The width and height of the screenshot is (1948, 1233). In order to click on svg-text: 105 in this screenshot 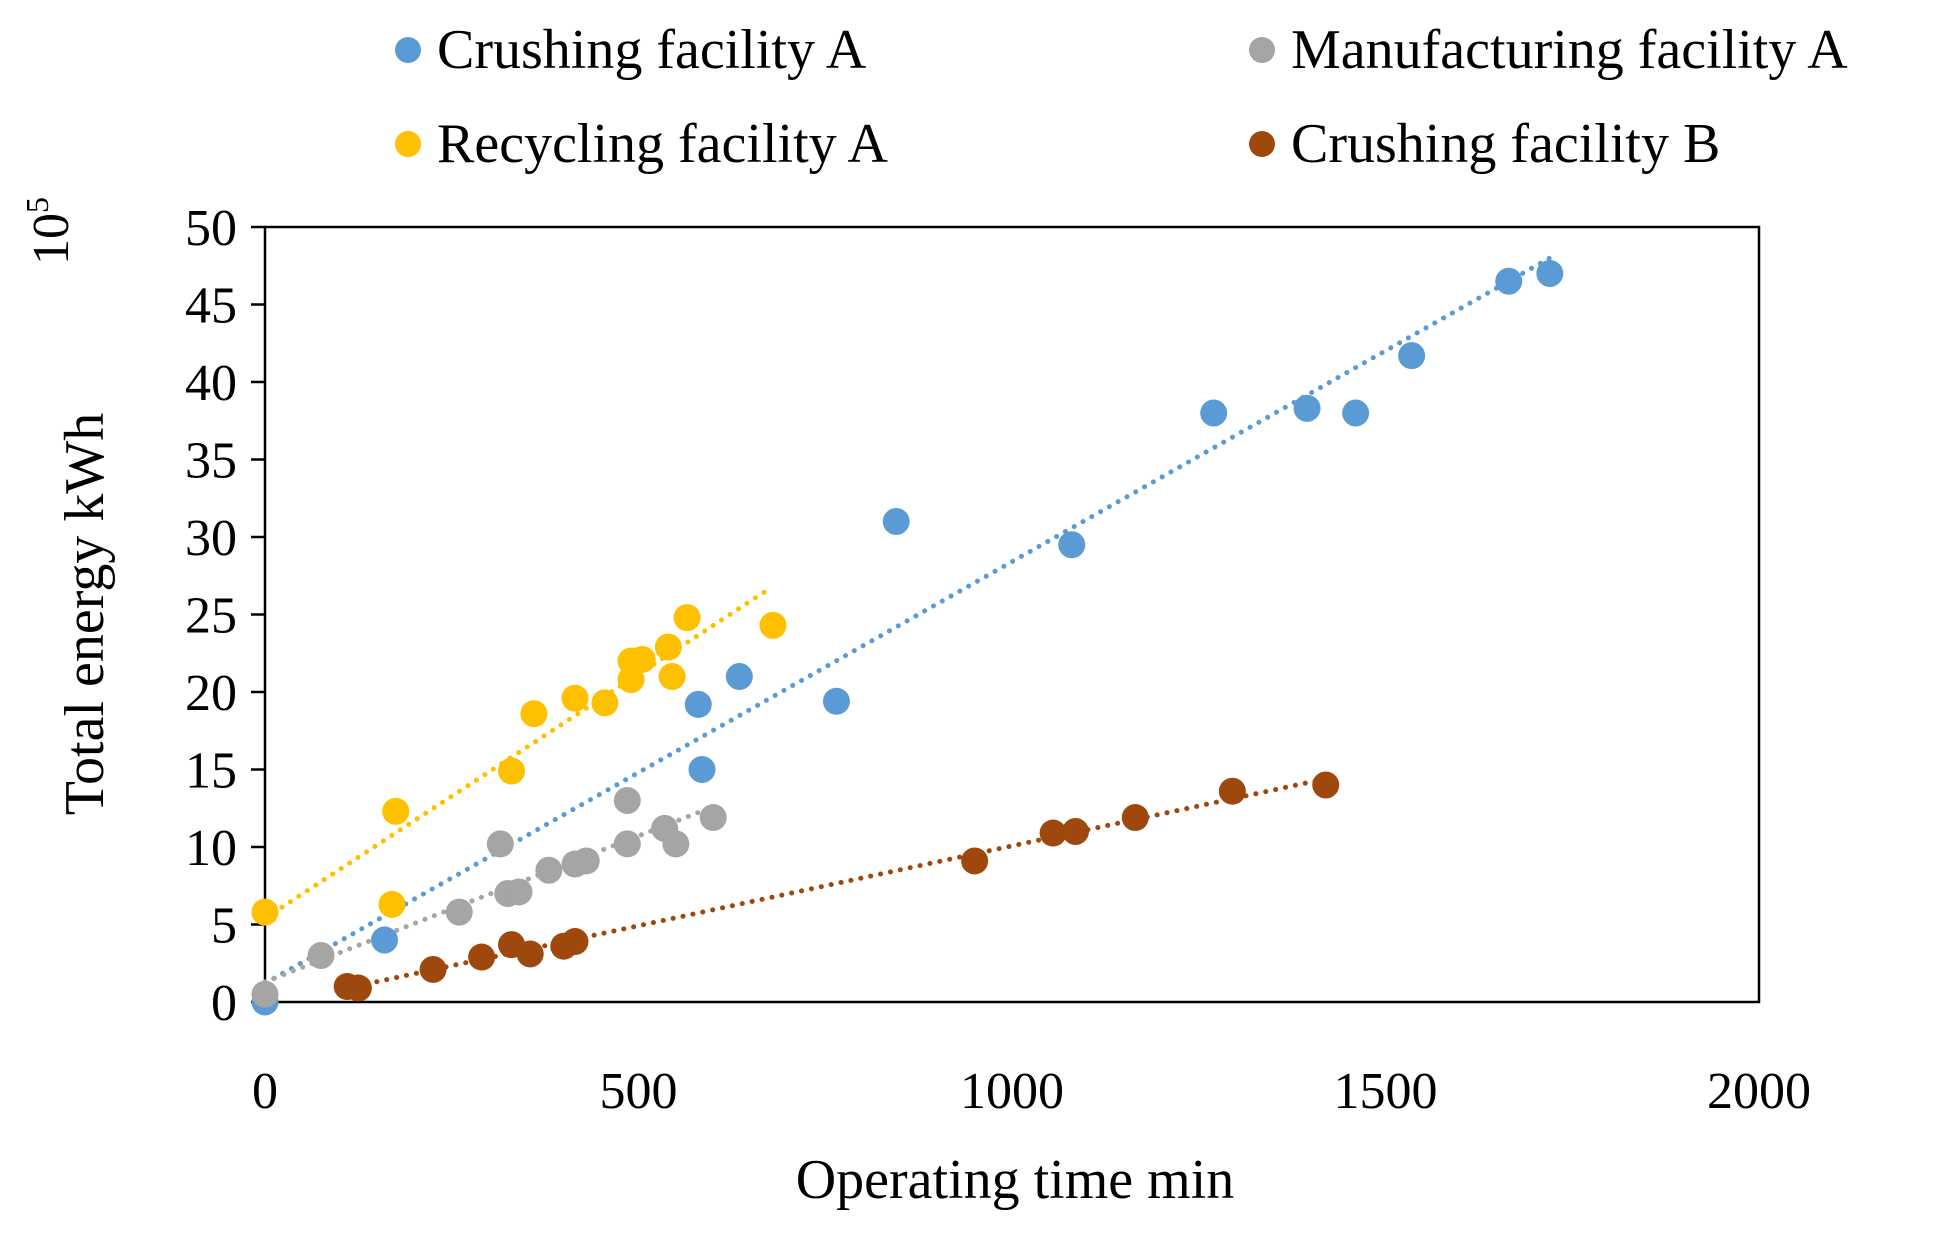, I will do `click(49, 231)`.